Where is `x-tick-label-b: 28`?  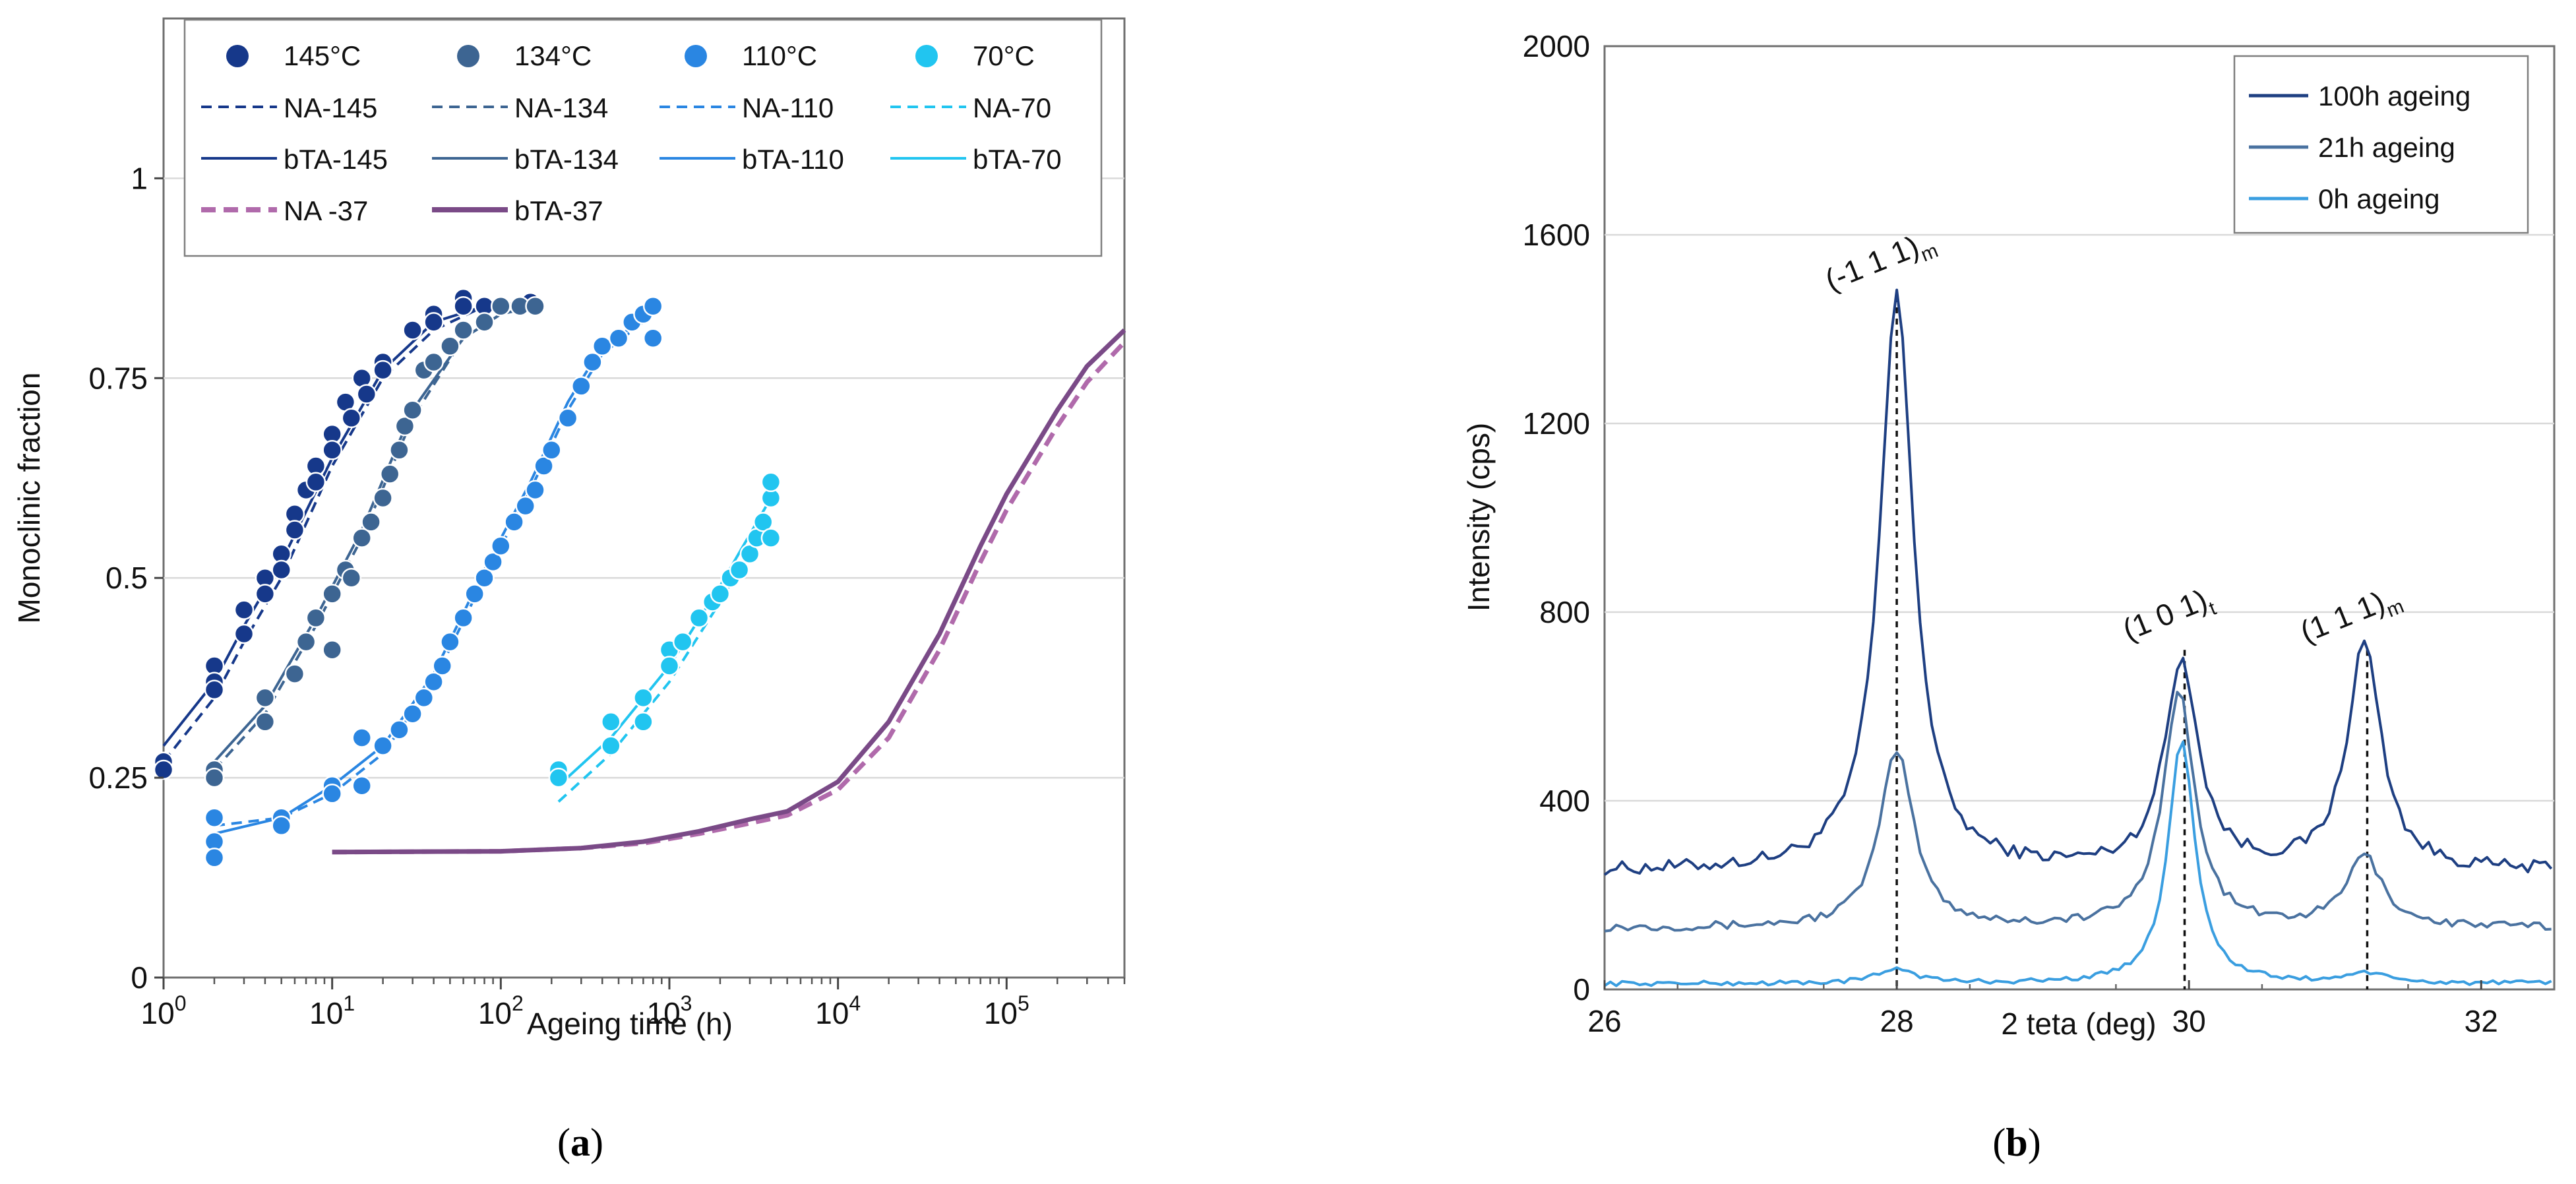 x-tick-label-b: 28 is located at coordinates (1896, 1021).